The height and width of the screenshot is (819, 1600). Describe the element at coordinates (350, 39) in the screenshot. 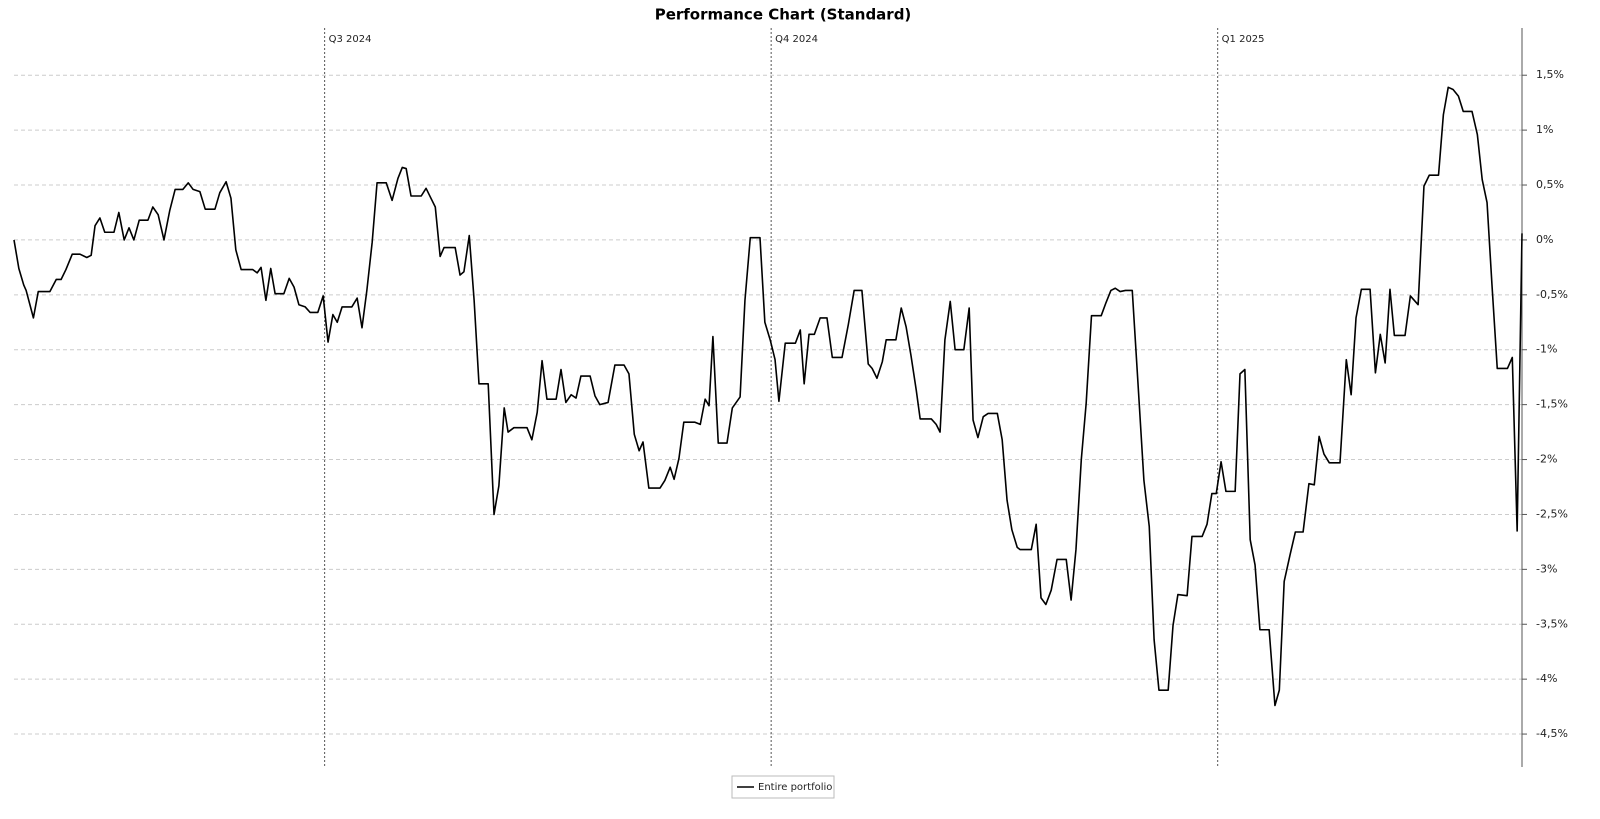

I see `x-tick-label: Q3 2024` at that location.